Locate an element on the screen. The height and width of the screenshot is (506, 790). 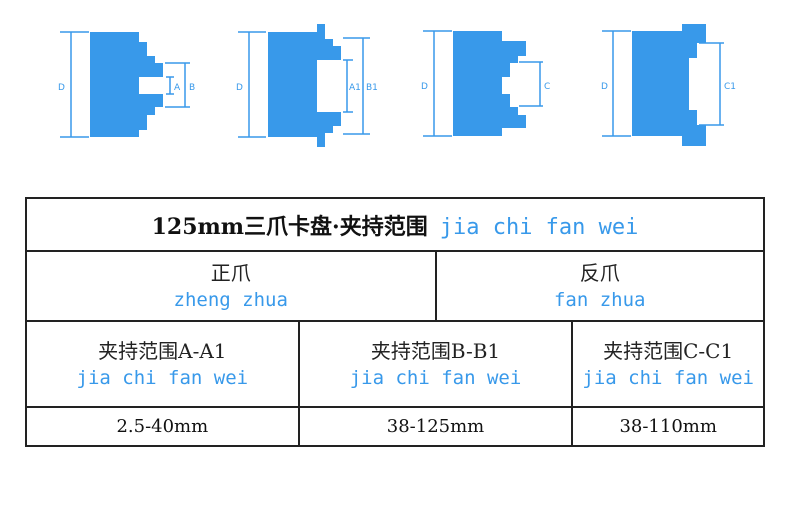
dim-label: A is located at coordinates (177, 88).